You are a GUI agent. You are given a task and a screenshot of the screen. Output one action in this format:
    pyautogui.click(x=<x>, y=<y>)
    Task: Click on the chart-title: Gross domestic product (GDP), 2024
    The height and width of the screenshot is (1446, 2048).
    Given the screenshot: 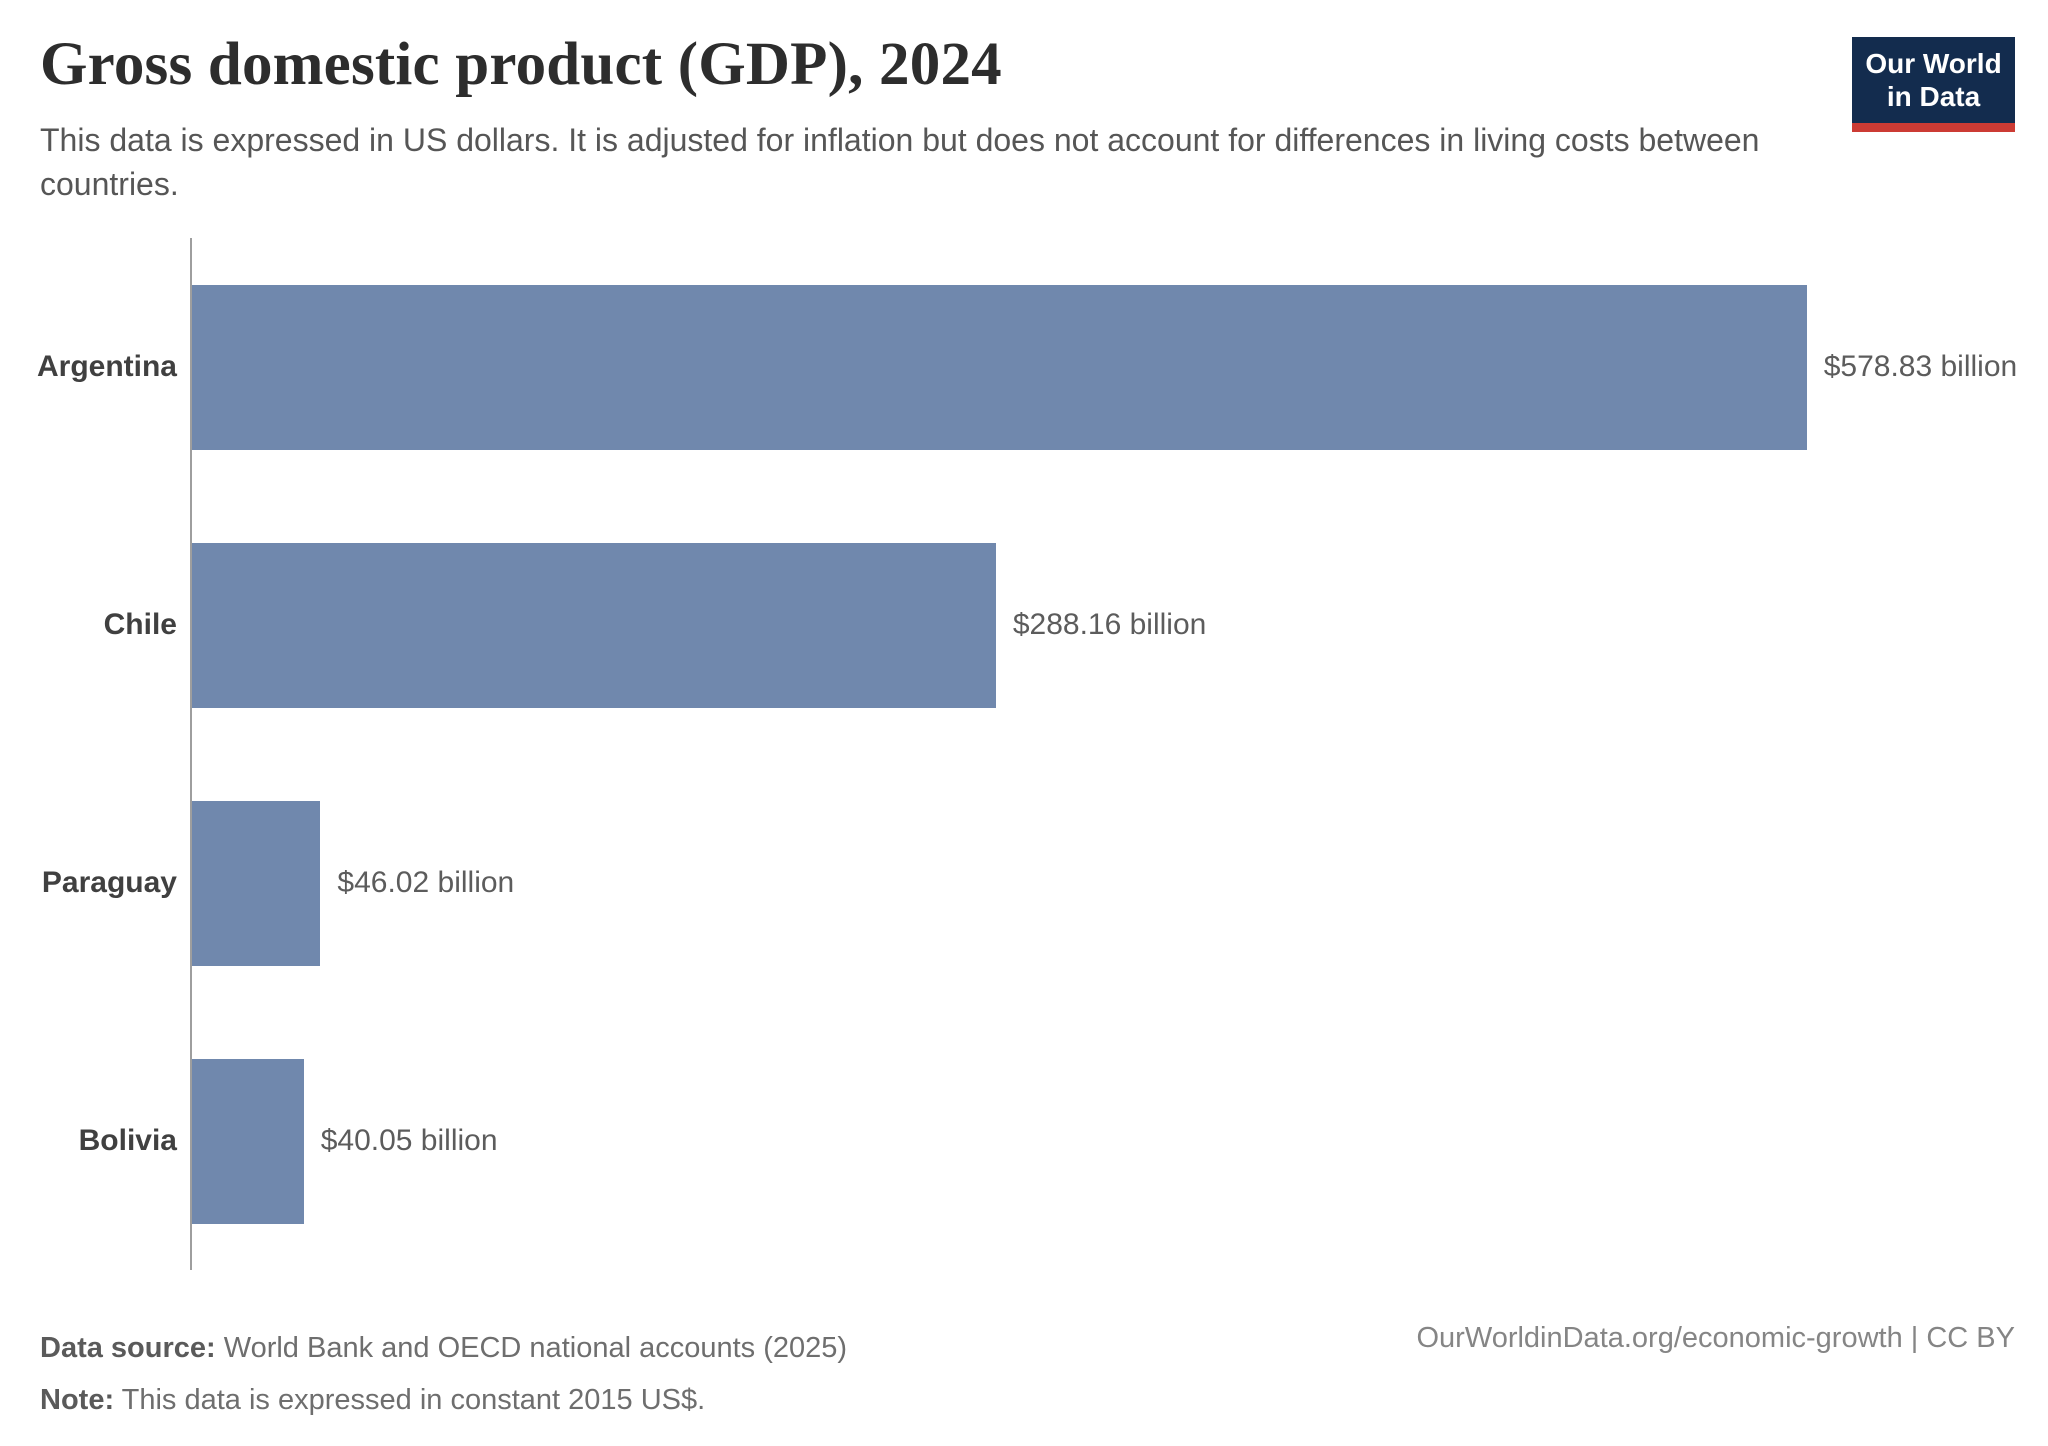 What is the action you would take?
    pyautogui.click(x=521, y=64)
    